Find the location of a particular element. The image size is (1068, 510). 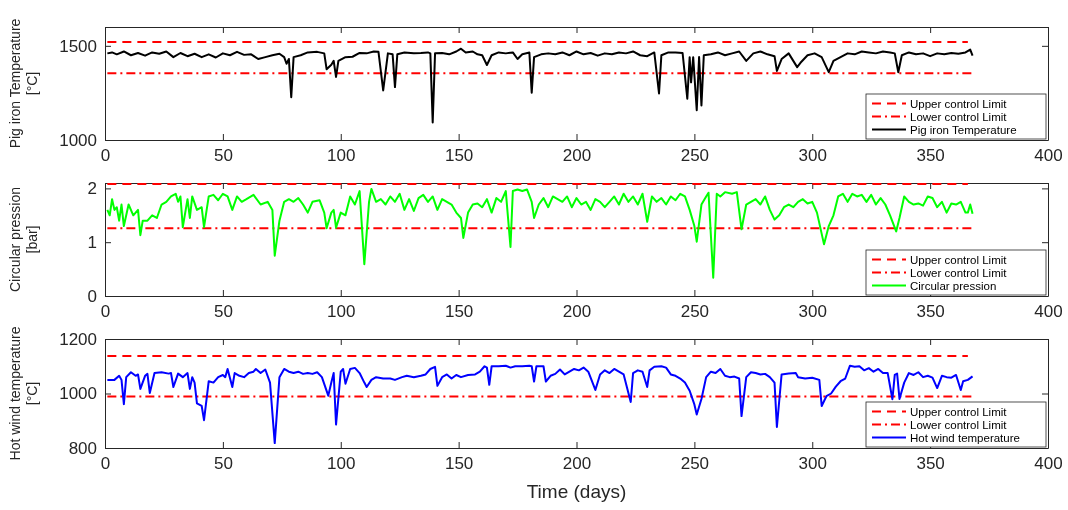

legend-label: Circular pression is located at coordinates (953, 285).